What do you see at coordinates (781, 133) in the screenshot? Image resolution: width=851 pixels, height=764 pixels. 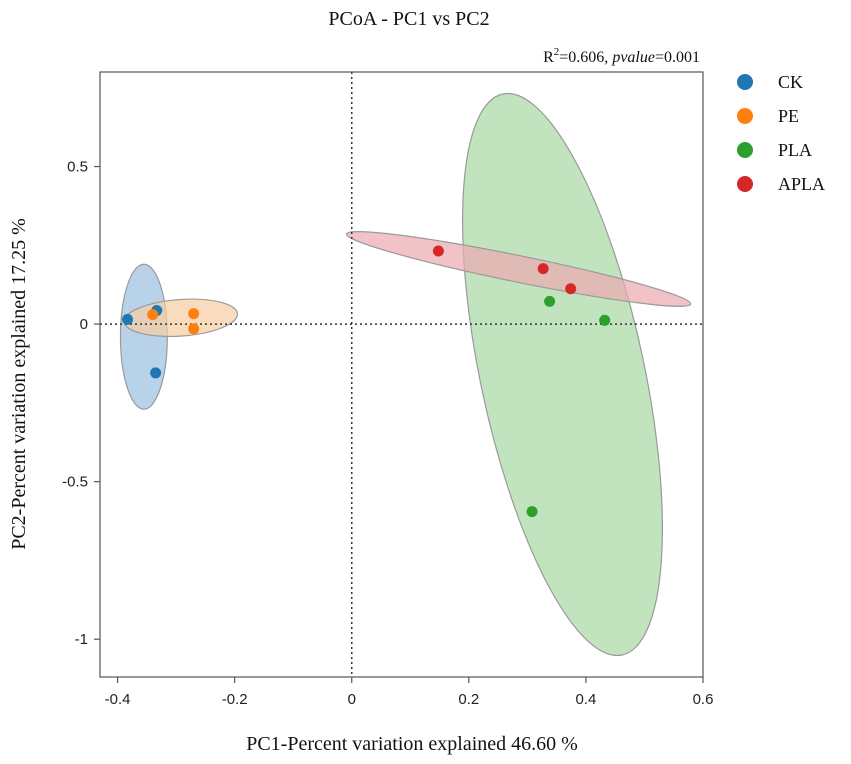 I see `legend: CK PE PLA APLA` at bounding box center [781, 133].